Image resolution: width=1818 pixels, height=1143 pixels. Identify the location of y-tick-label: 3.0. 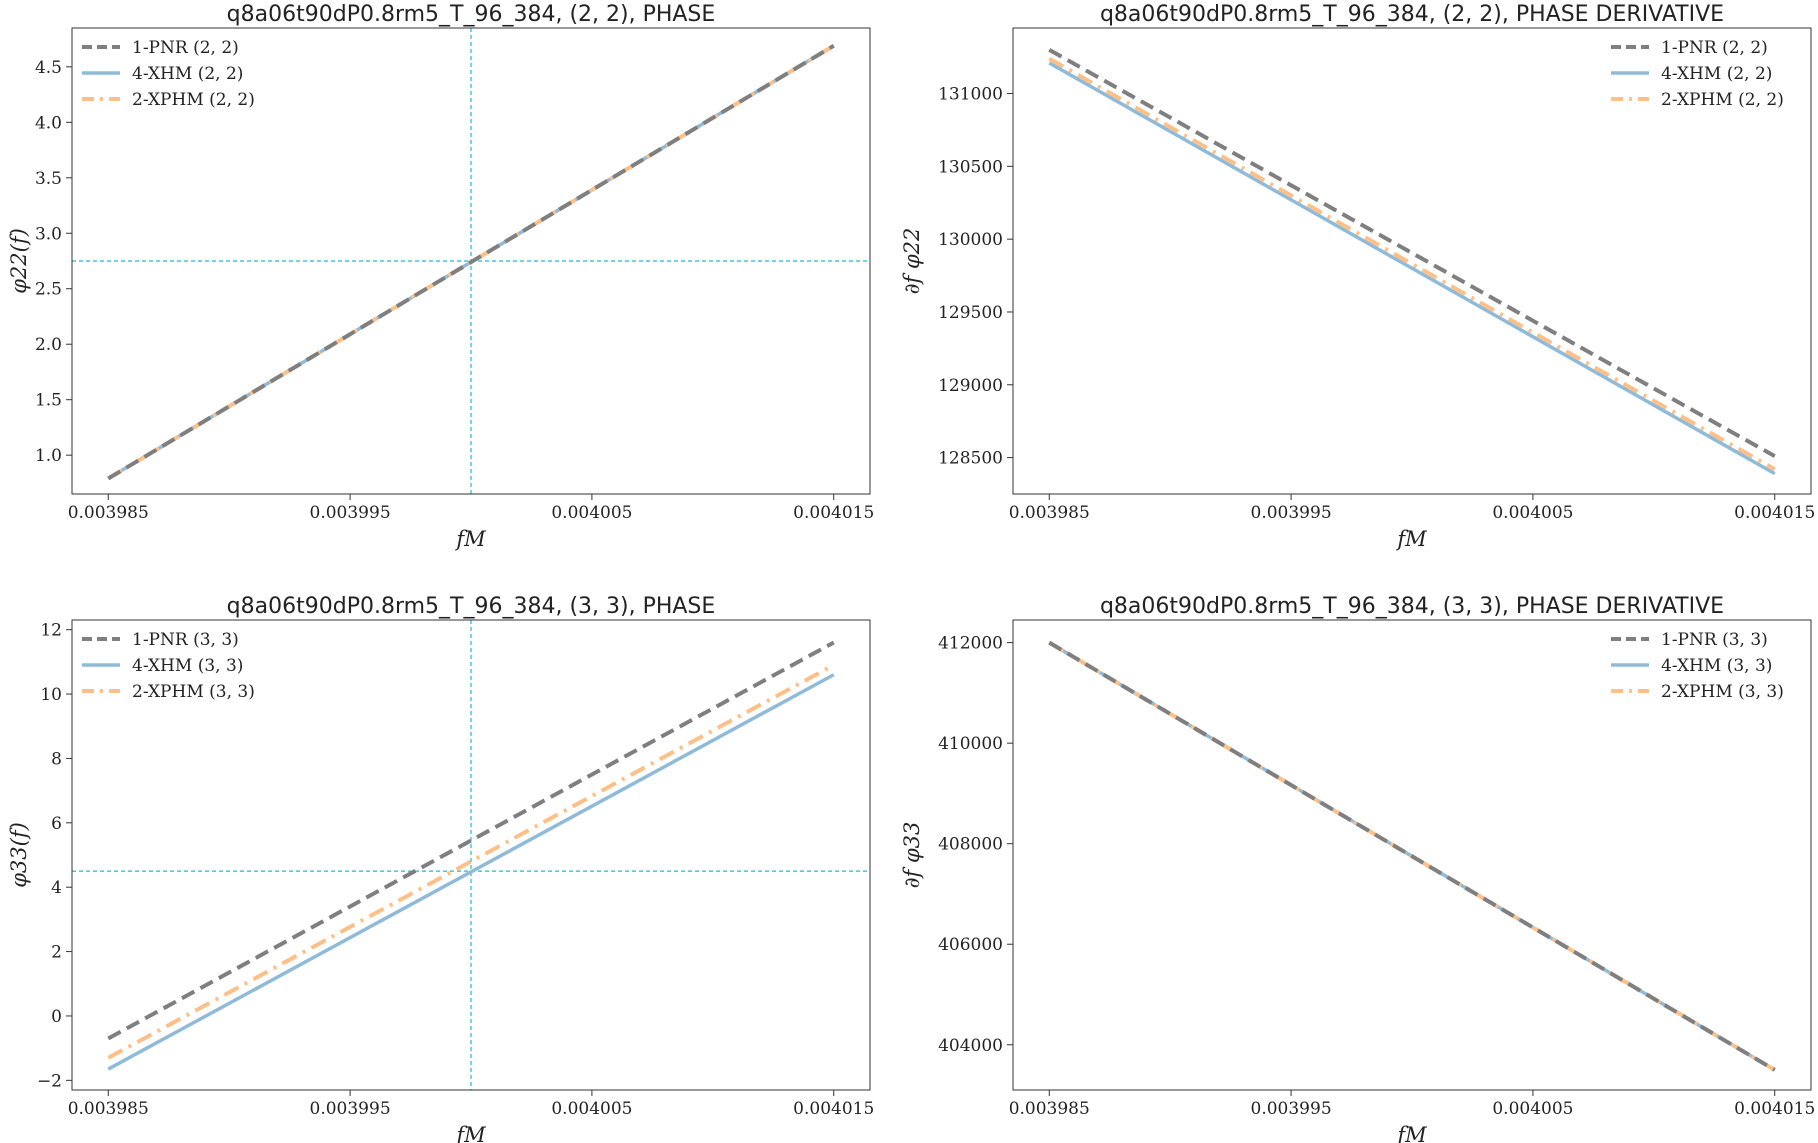
(48, 234).